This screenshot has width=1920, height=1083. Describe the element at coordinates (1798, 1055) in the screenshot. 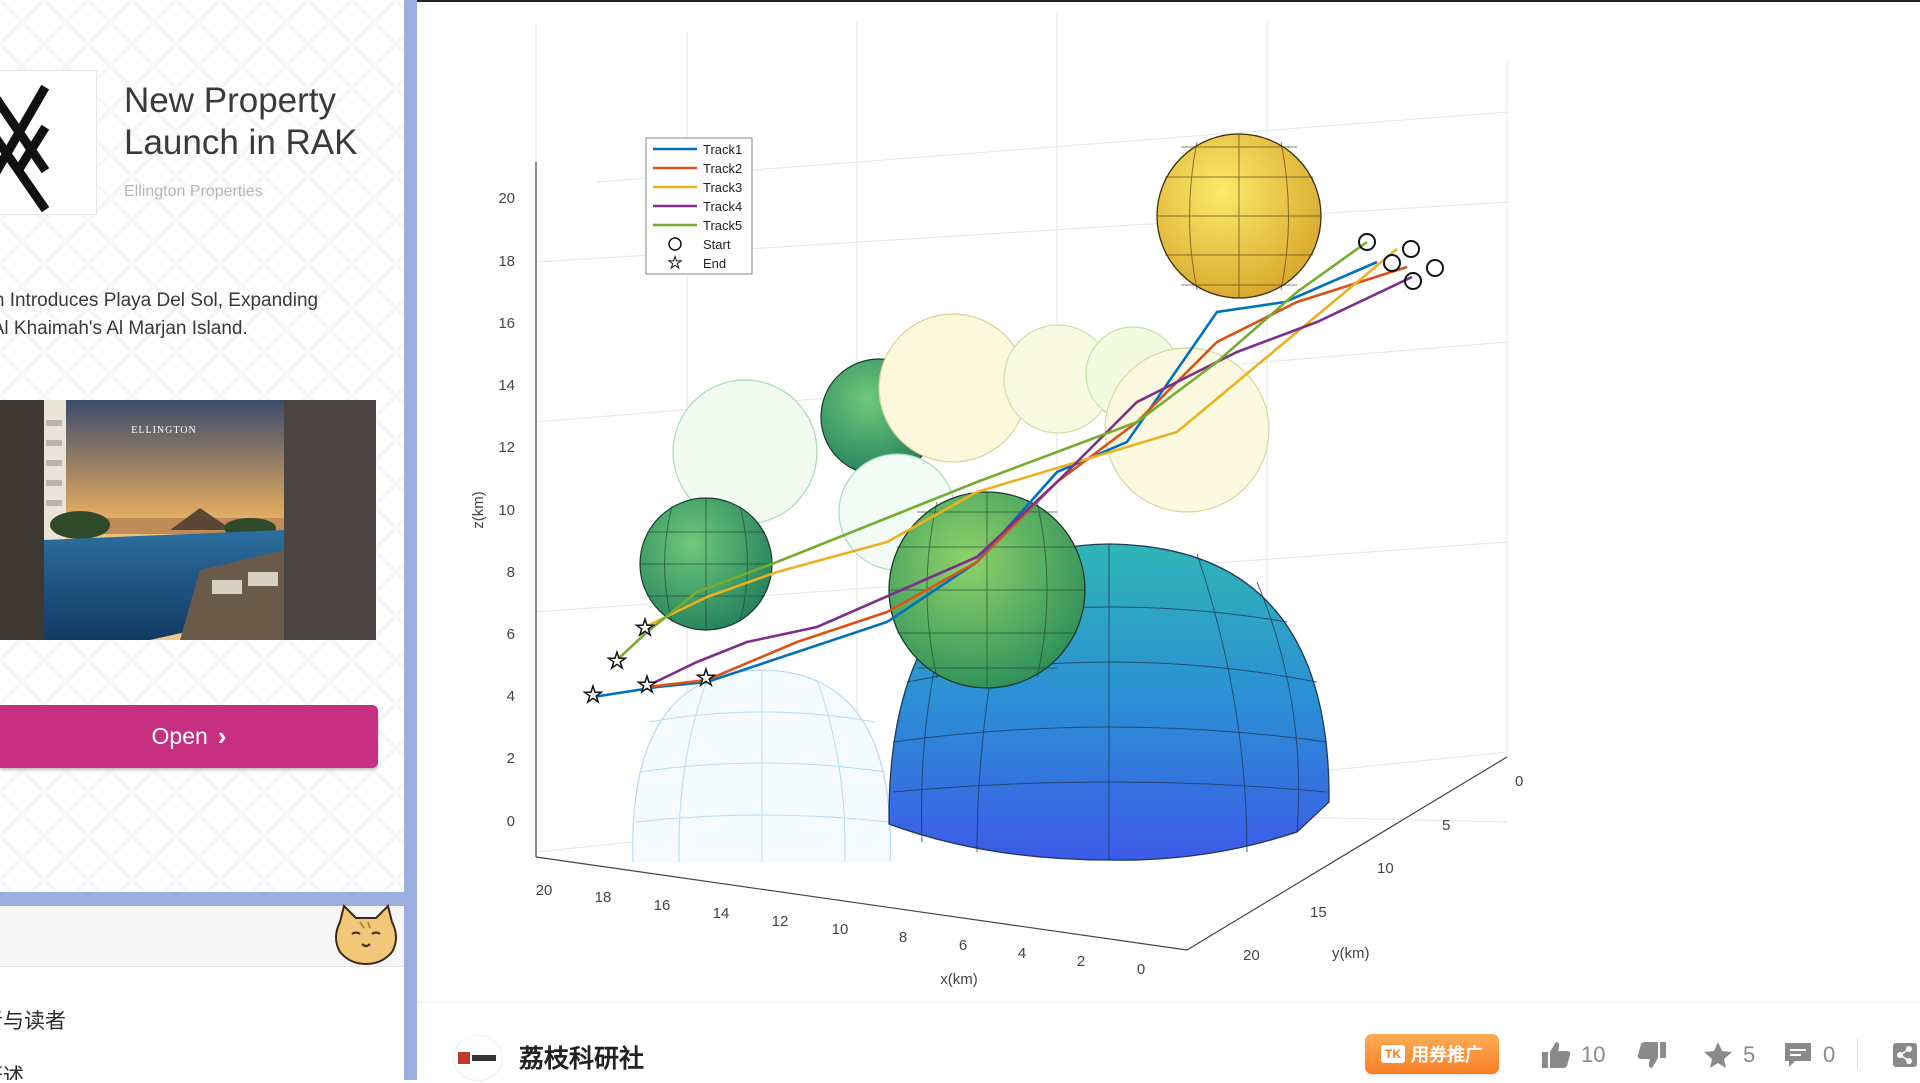

I see `comment-icon` at that location.